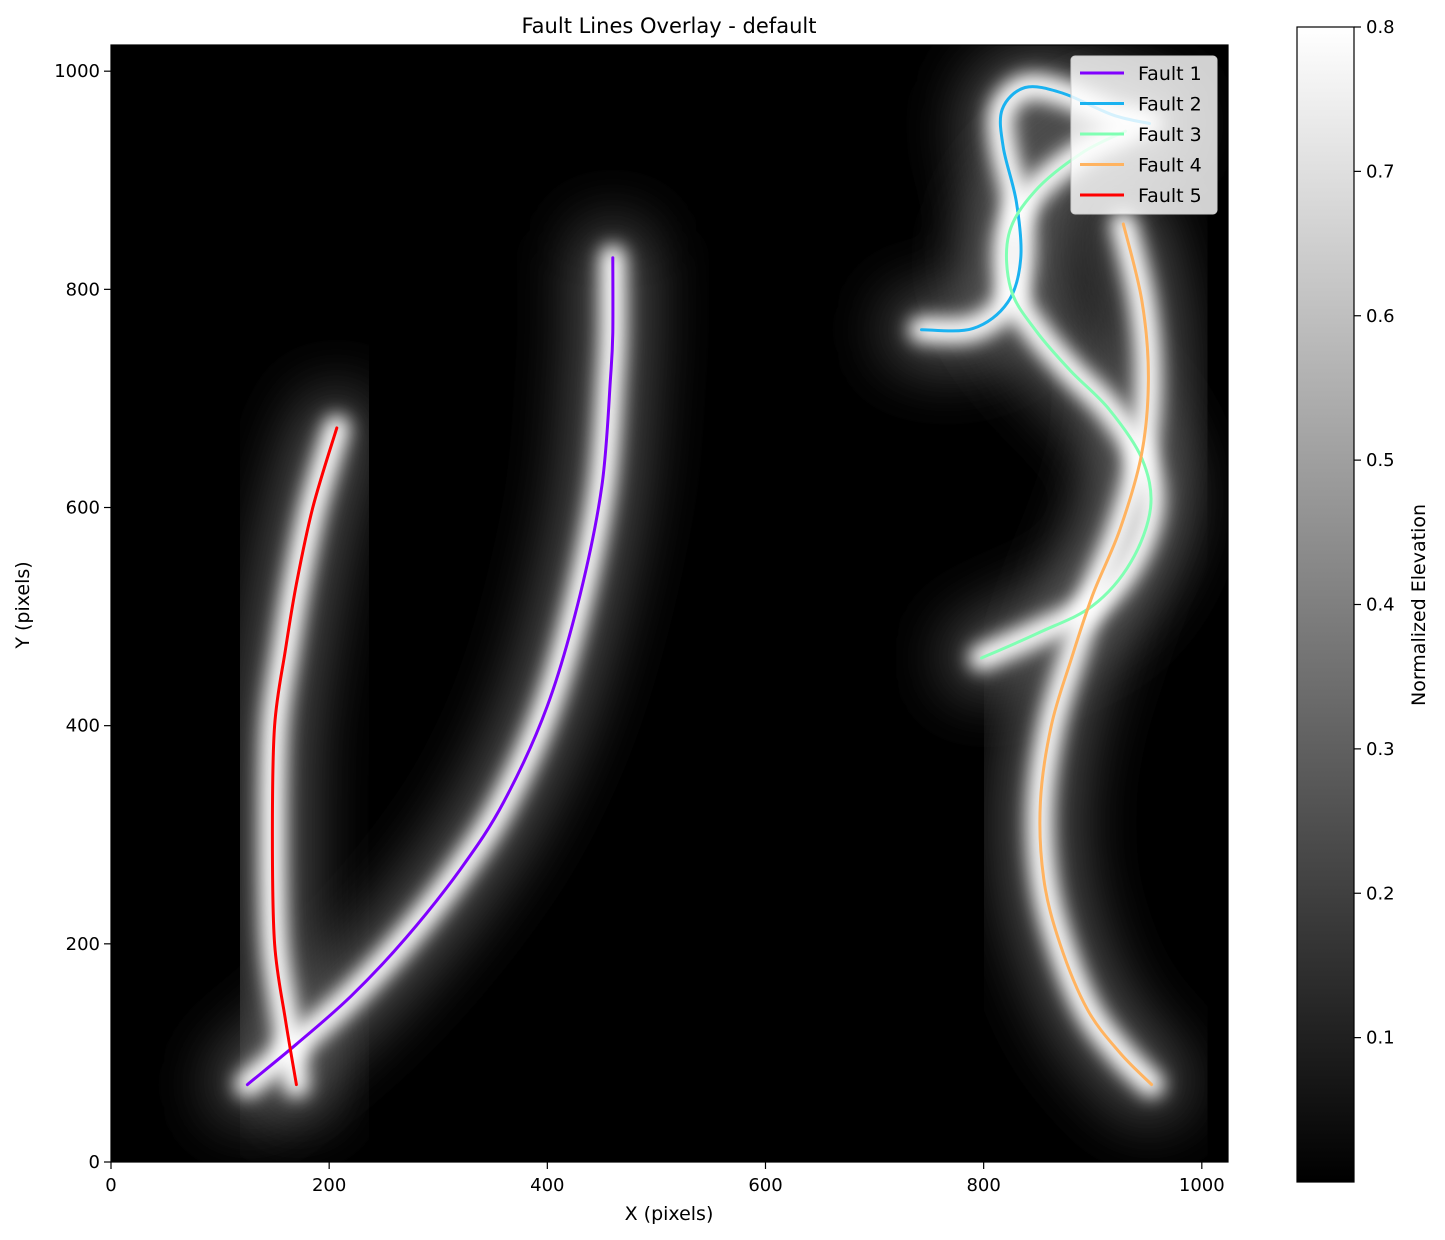 This screenshot has width=1445, height=1240. What do you see at coordinates (1325, 604) in the screenshot?
I see `colorbar-gradient` at bounding box center [1325, 604].